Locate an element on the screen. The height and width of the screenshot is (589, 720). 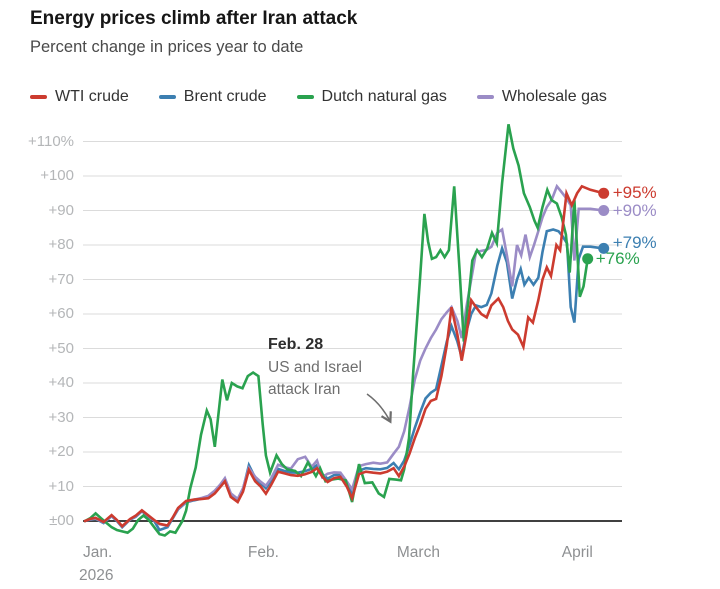
legend-swatch-dutch-icon is located at coordinates (305, 97).